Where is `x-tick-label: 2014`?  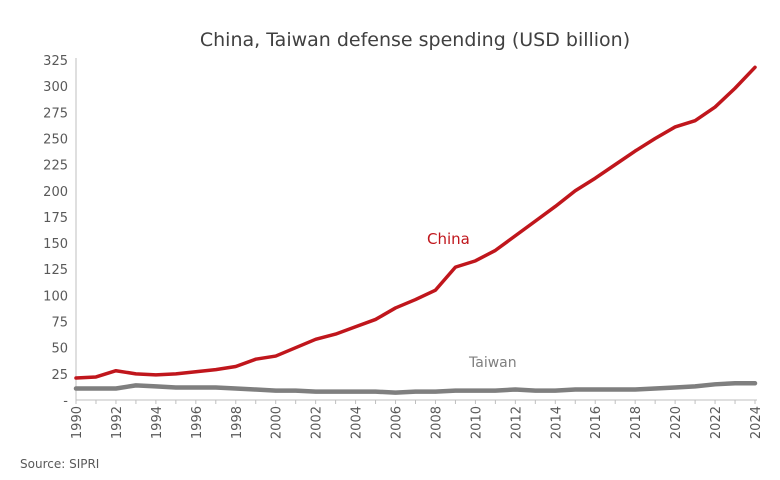
x-tick-label: 2014 is located at coordinates (556, 422).